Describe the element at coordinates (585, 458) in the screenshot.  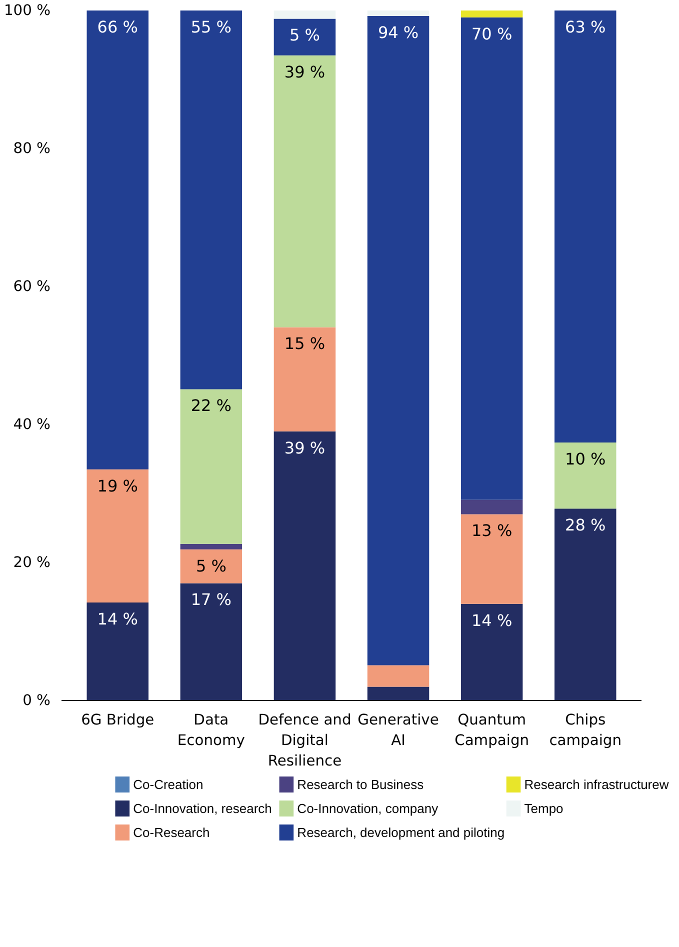
I see `data-label: 10 %` at that location.